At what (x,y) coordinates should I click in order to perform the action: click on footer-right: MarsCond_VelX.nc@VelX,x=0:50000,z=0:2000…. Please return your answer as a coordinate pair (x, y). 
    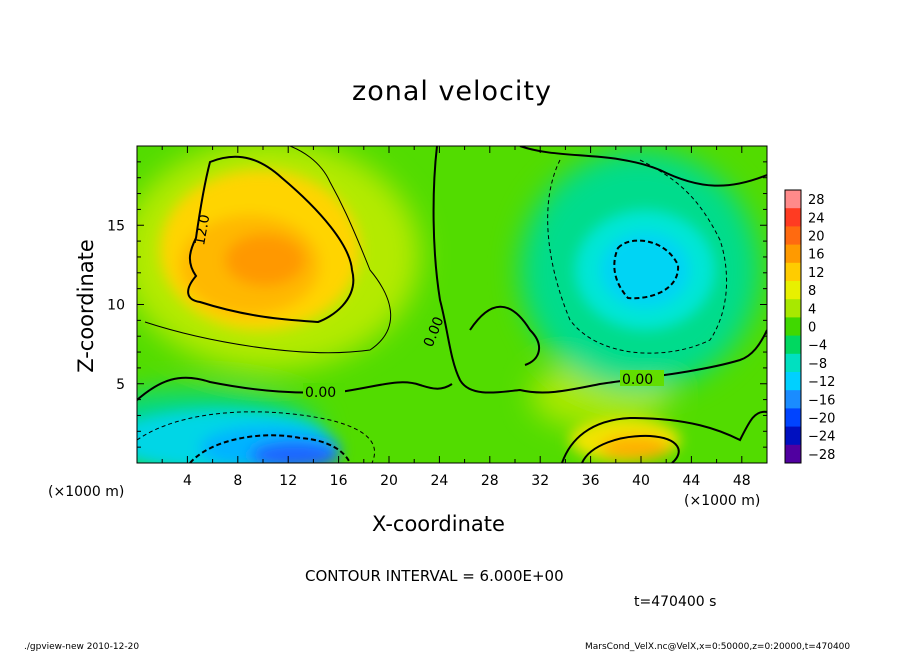
    Looking at the image, I should click on (718, 647).